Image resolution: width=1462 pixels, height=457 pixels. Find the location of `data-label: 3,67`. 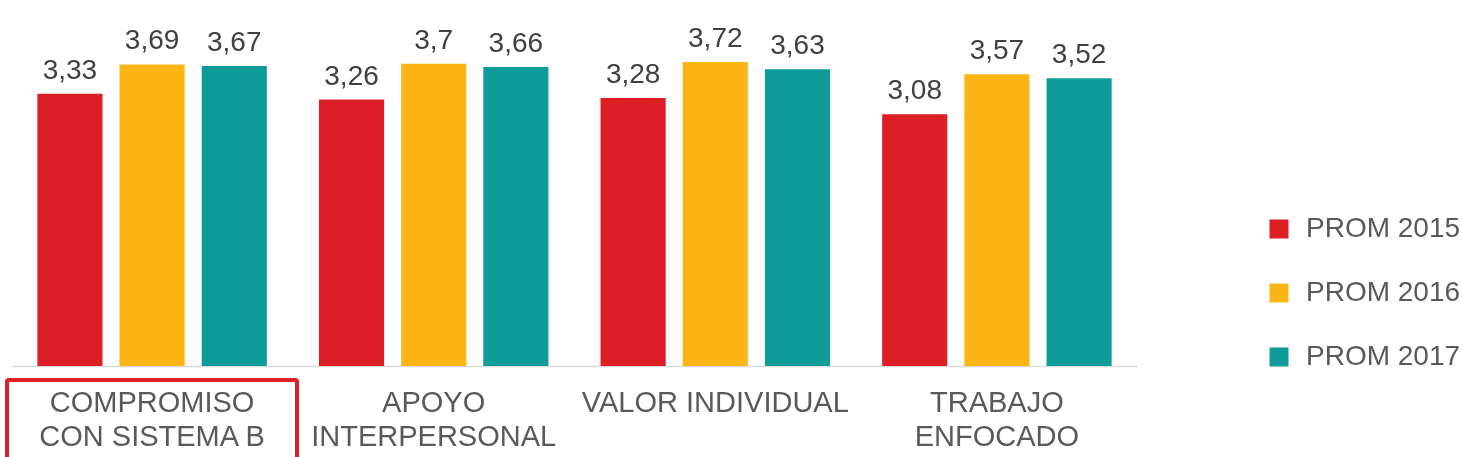

data-label: 3,67 is located at coordinates (234, 42).